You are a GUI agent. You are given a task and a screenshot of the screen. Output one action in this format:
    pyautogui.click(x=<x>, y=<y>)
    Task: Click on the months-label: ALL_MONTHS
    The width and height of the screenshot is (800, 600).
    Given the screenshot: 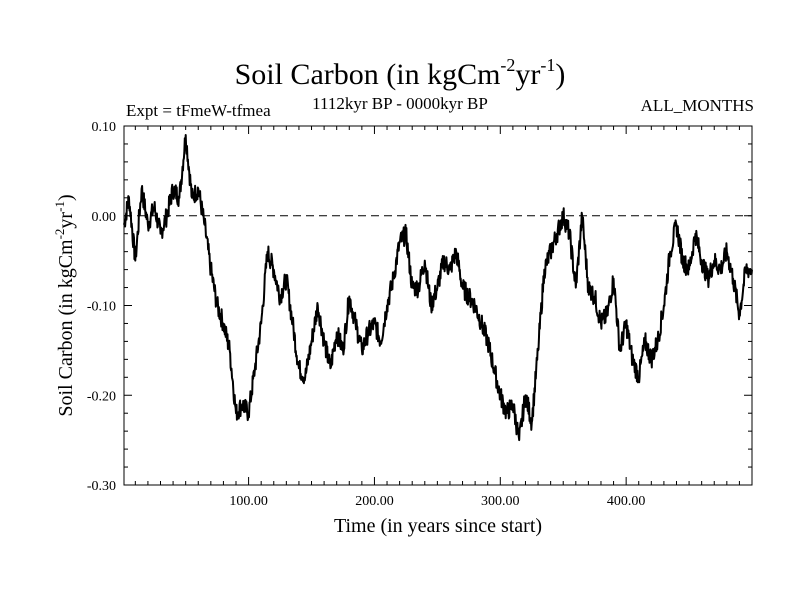 What is the action you would take?
    pyautogui.click(x=697, y=105)
    